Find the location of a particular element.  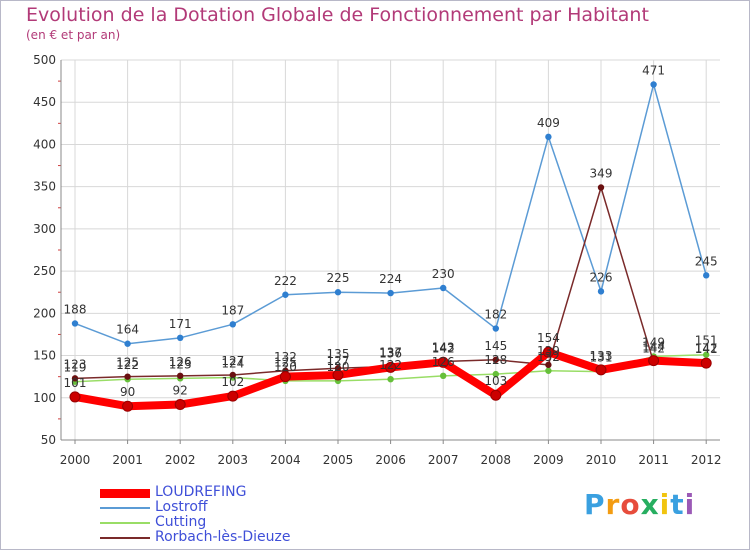

x-tick-label-2009: 2009 is located at coordinates (548, 460).